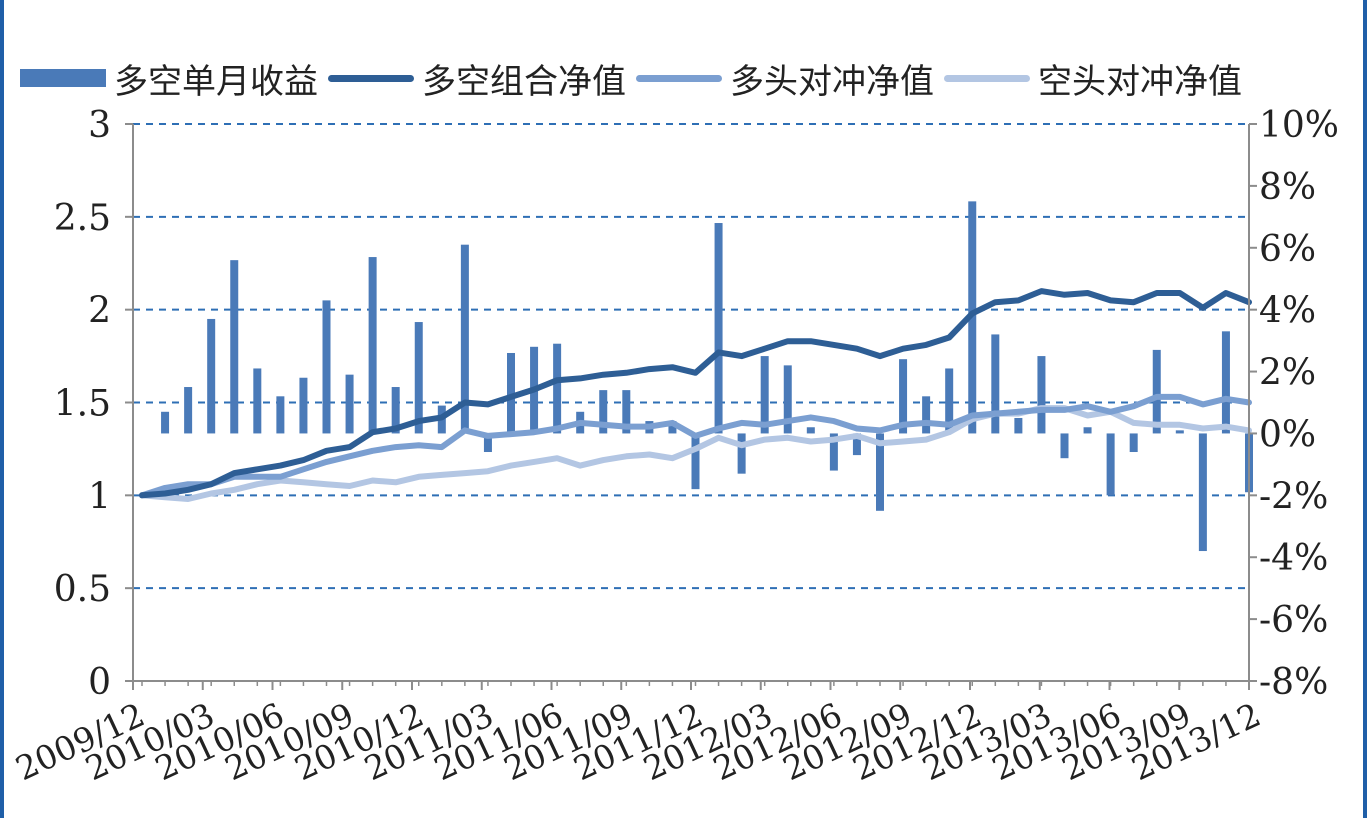 The height and width of the screenshot is (822, 1371). What do you see at coordinates (1293, 620) in the screenshot?
I see `right-tick-label: -6%` at bounding box center [1293, 620].